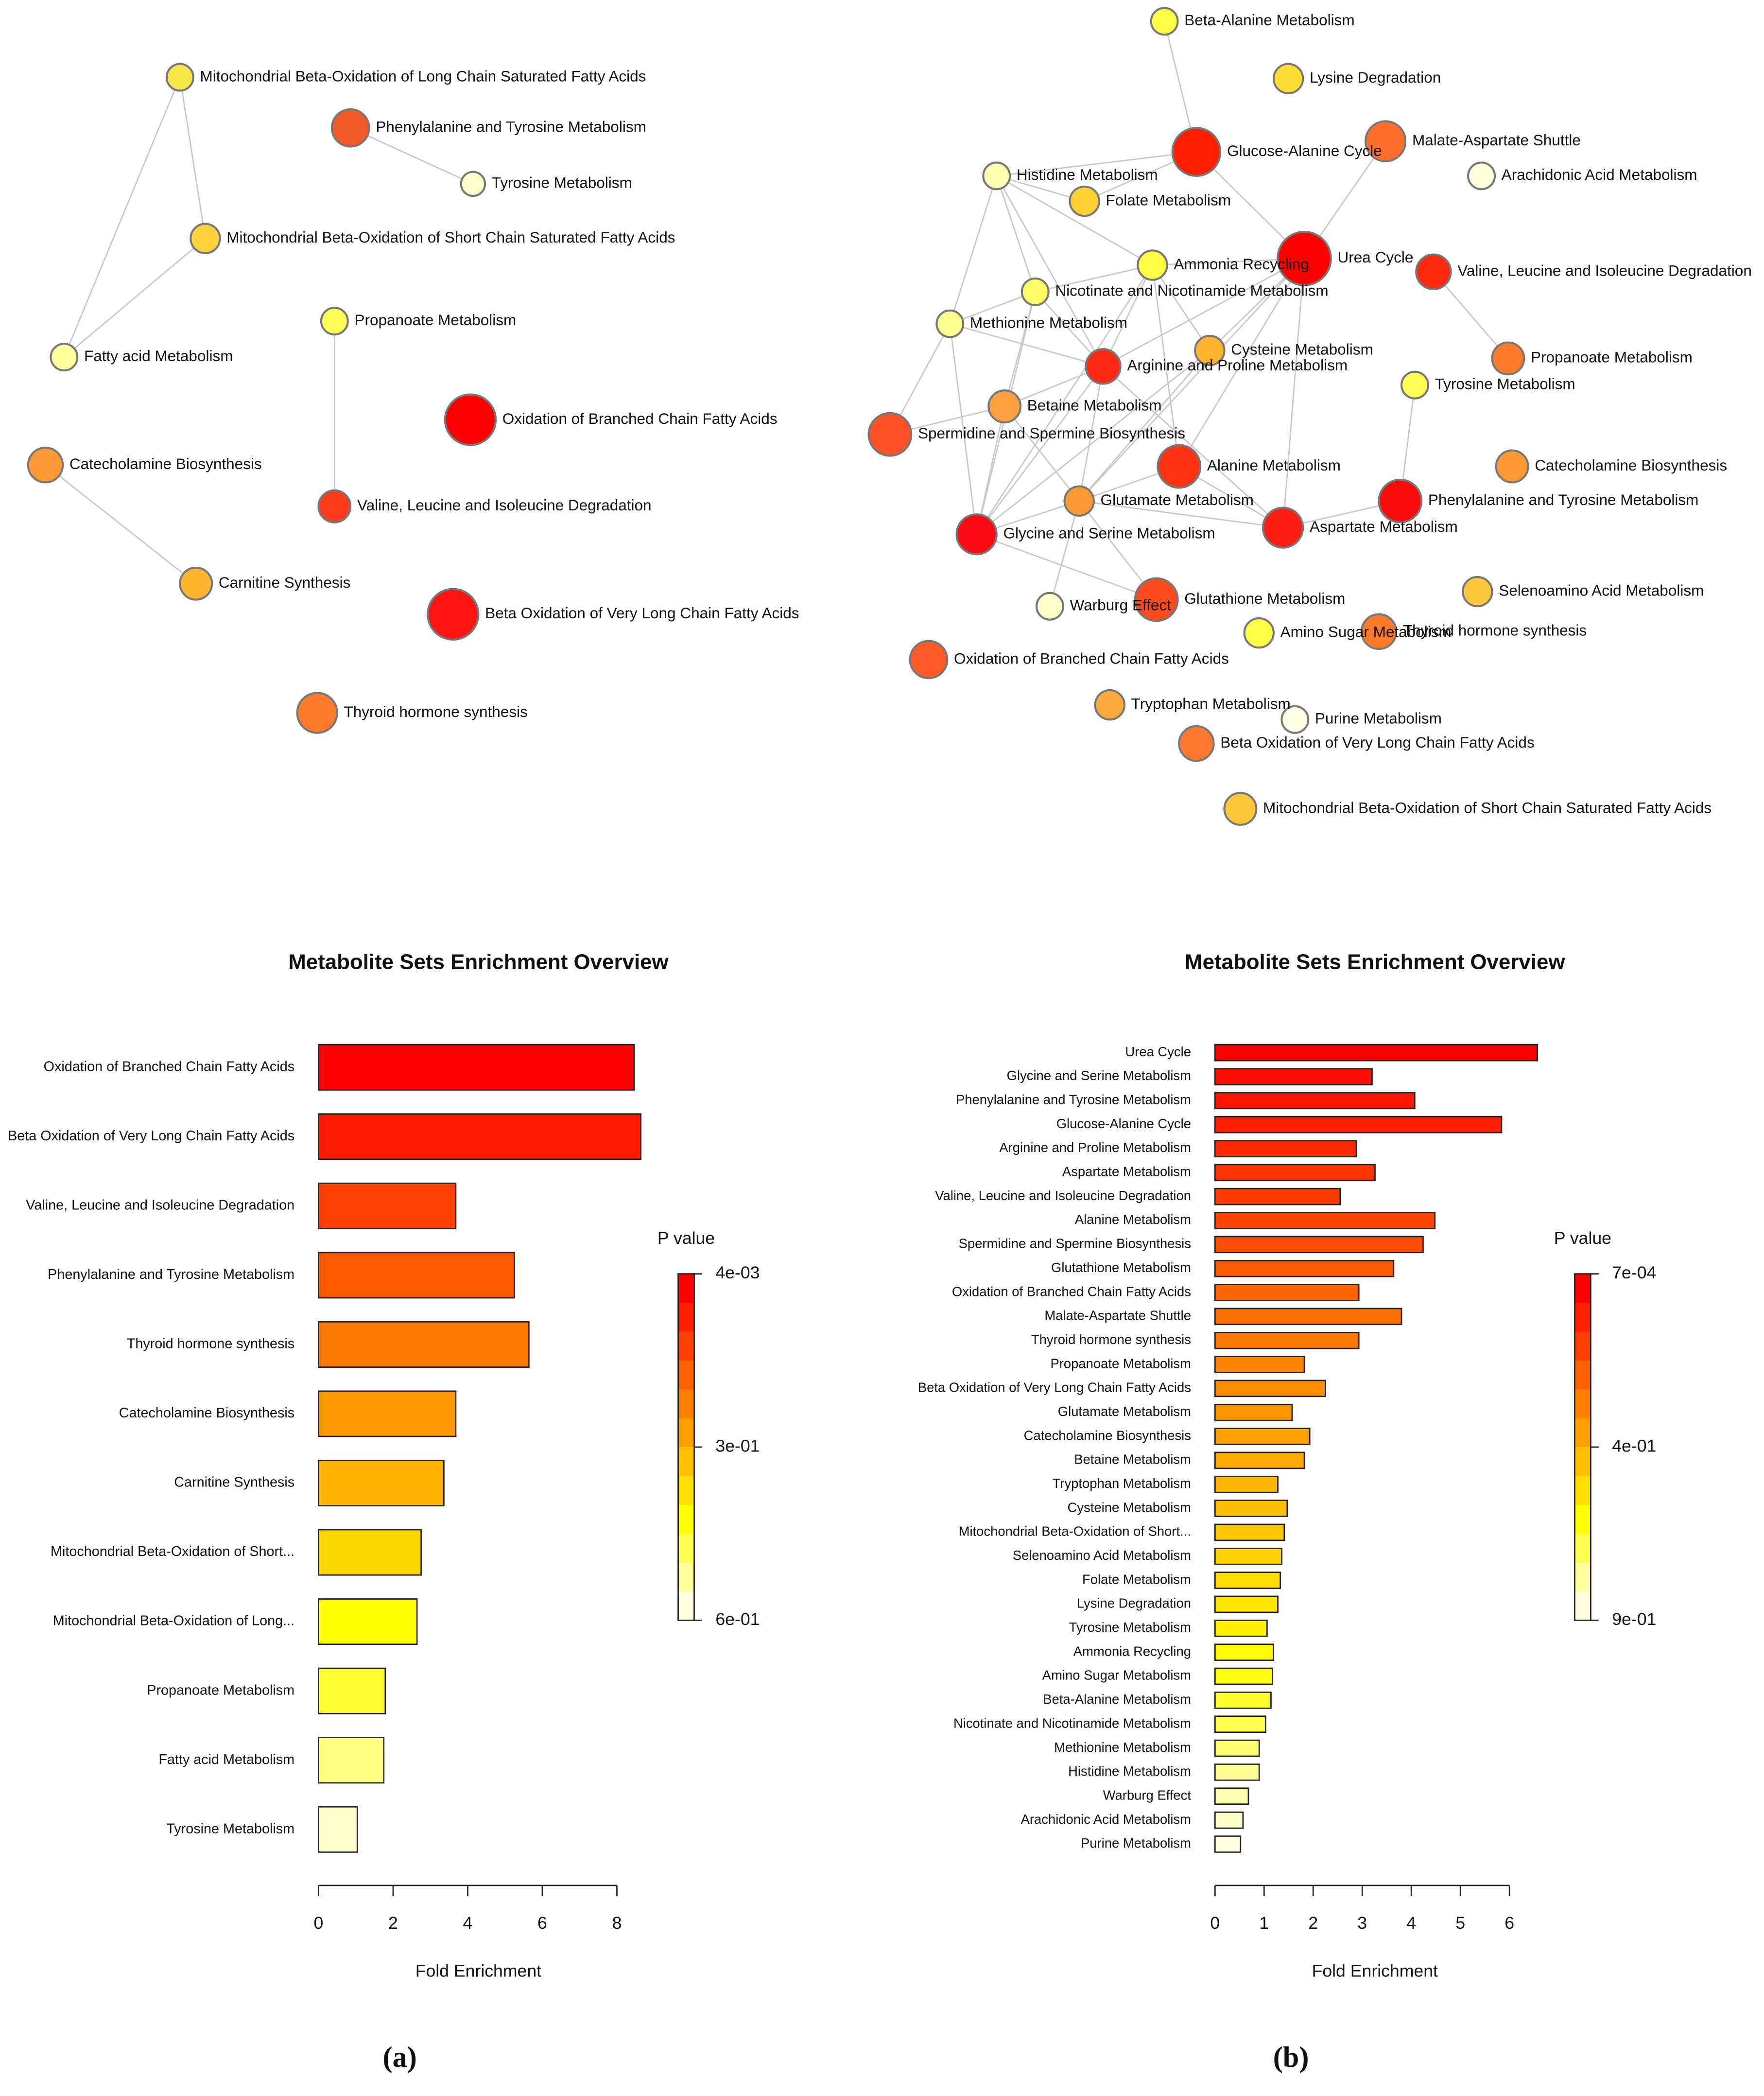 This screenshot has height=2096, width=1764. What do you see at coordinates (1460, 1923) in the screenshot?
I see `x-tick-label: 5` at bounding box center [1460, 1923].